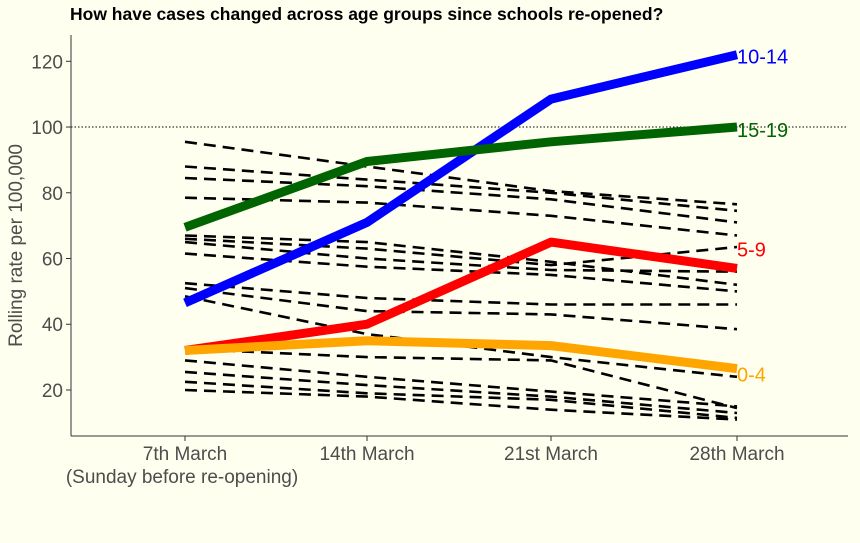 The height and width of the screenshot is (543, 860). Describe the element at coordinates (551, 454) in the screenshot. I see `x-tick-label: 21st March` at that location.